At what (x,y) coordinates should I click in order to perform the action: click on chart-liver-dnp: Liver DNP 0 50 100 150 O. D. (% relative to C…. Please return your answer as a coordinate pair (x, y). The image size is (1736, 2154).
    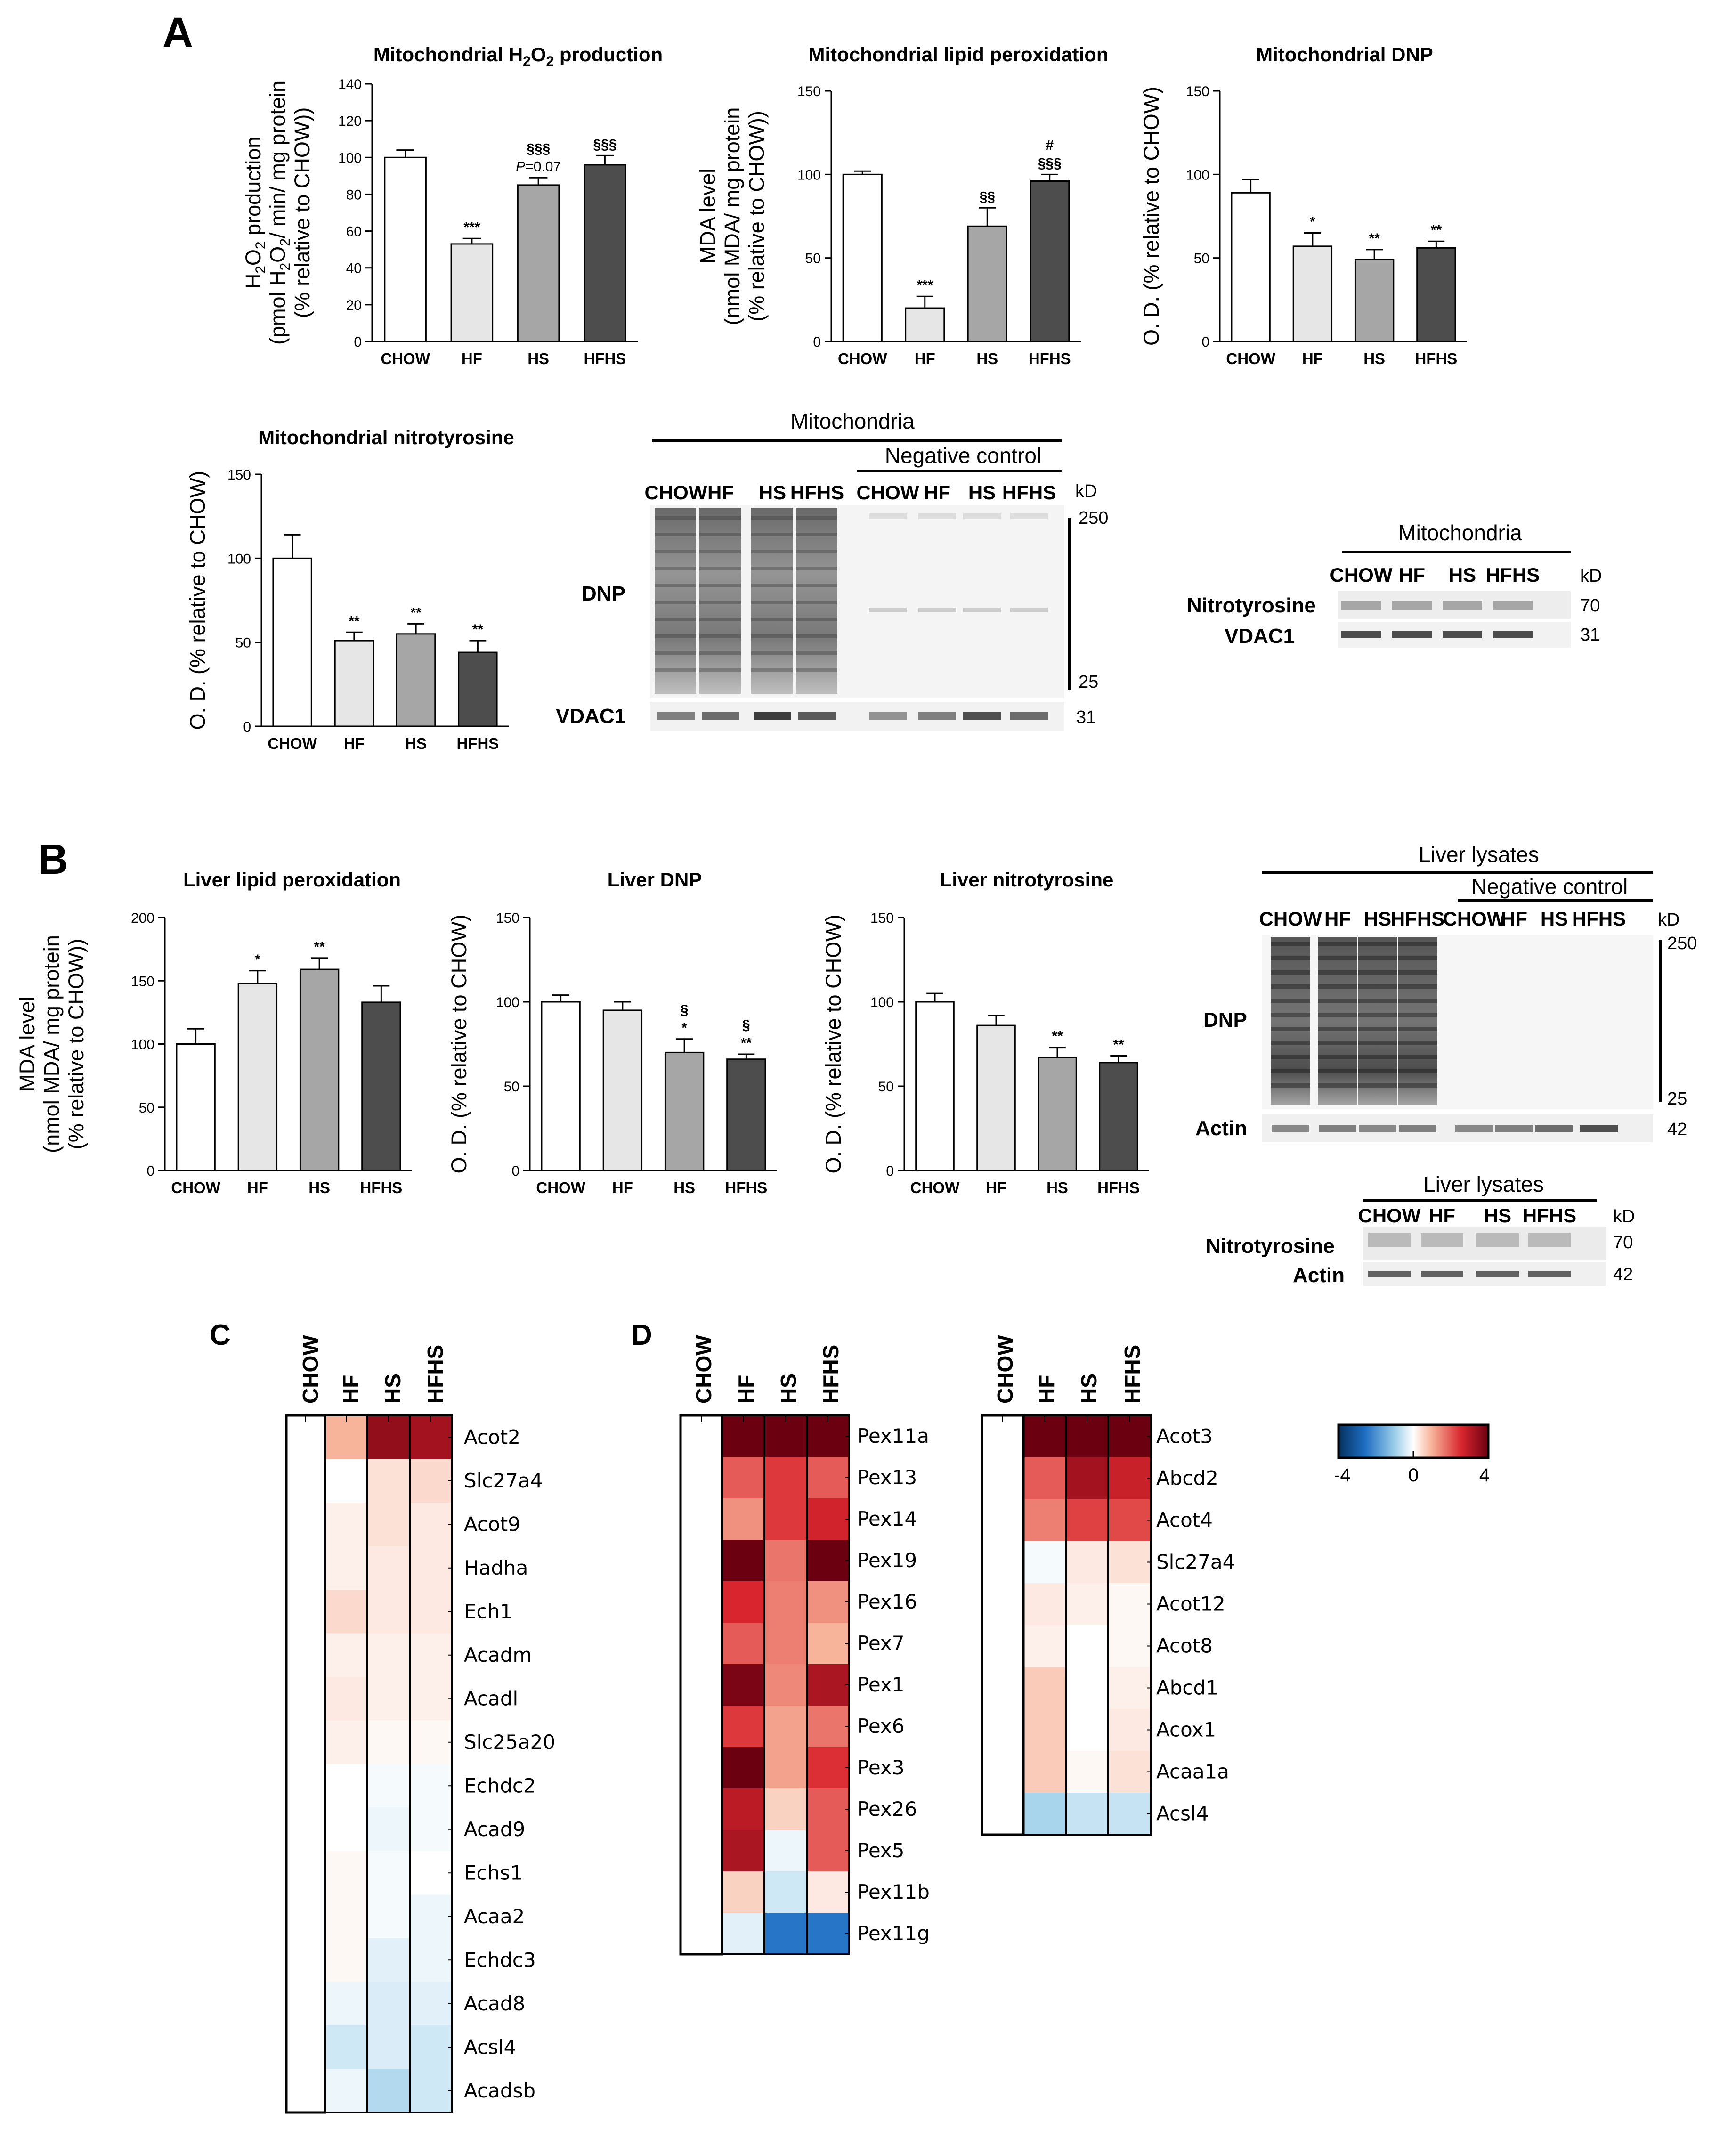
    Looking at the image, I should click on (612, 1032).